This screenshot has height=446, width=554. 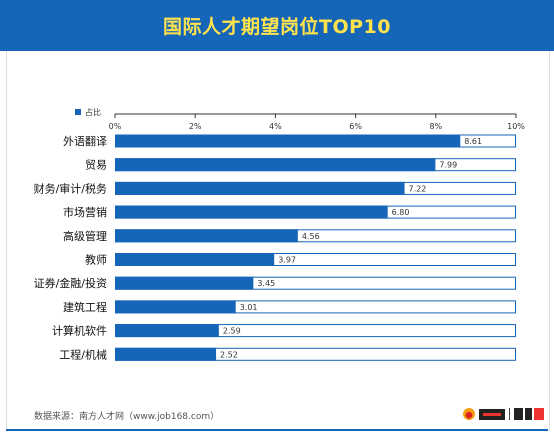 I want to click on category-label: 证券/金融/投资, so click(x=70, y=283).